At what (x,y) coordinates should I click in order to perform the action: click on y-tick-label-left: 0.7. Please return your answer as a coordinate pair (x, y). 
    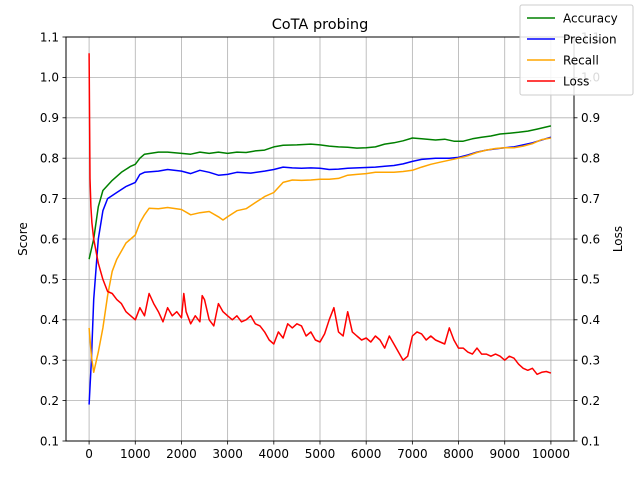
    Looking at the image, I should click on (49, 199).